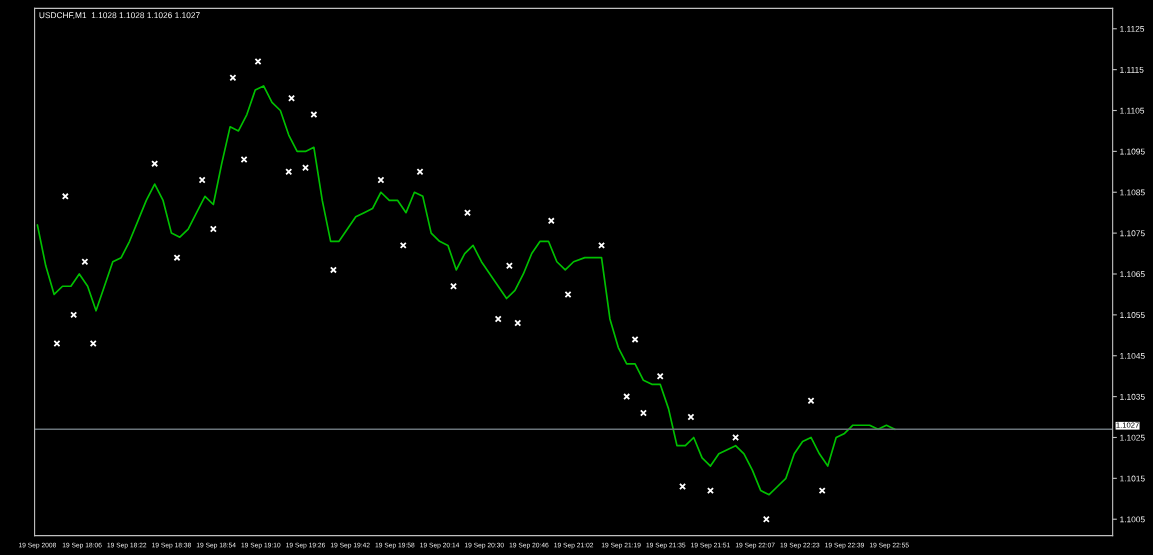 The height and width of the screenshot is (555, 1153). Describe the element at coordinates (1132, 396) in the screenshot. I see `y-tick-label: 1.1035` at that location.